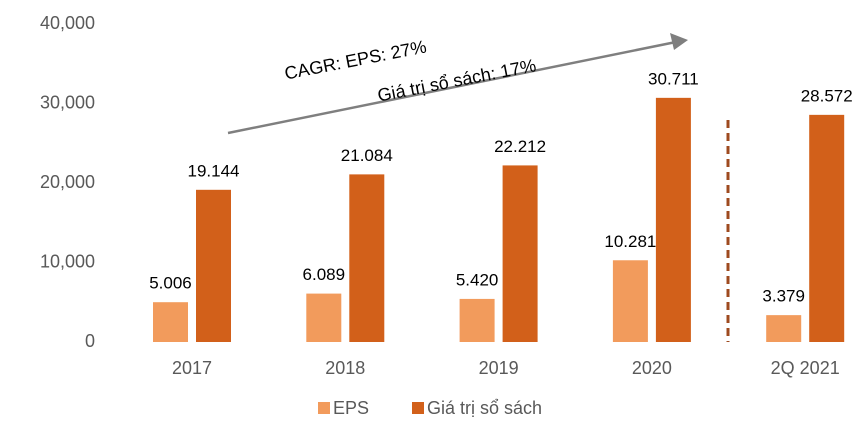 The width and height of the screenshot is (868, 430). What do you see at coordinates (457, 80) in the screenshot?
I see `annotation: Giá trị sổ sách: 17%` at bounding box center [457, 80].